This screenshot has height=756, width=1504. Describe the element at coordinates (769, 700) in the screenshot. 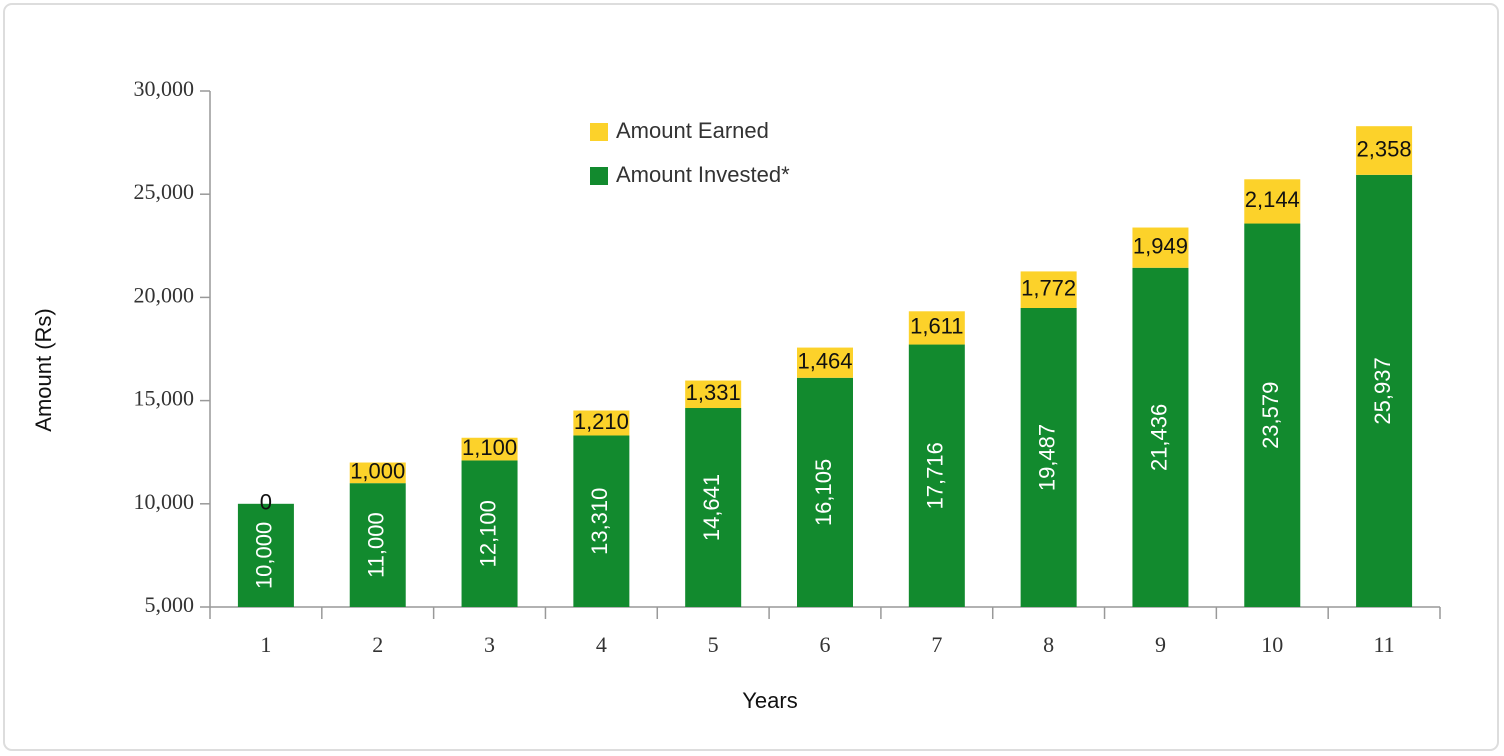

I see `x-axis-title: Years` at that location.